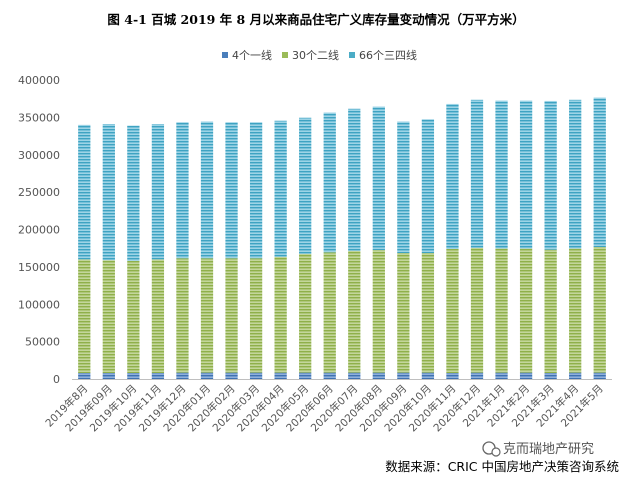  I want to click on y-tick-label: 300000, so click(39, 155).